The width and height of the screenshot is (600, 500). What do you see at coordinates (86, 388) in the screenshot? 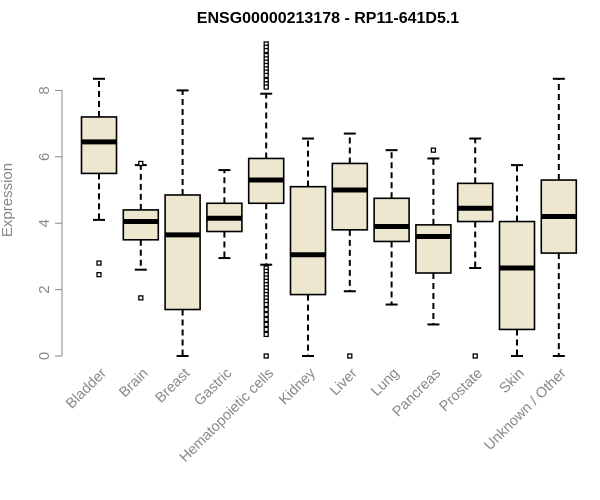
I see `x-tick-label: Bladder` at bounding box center [86, 388].